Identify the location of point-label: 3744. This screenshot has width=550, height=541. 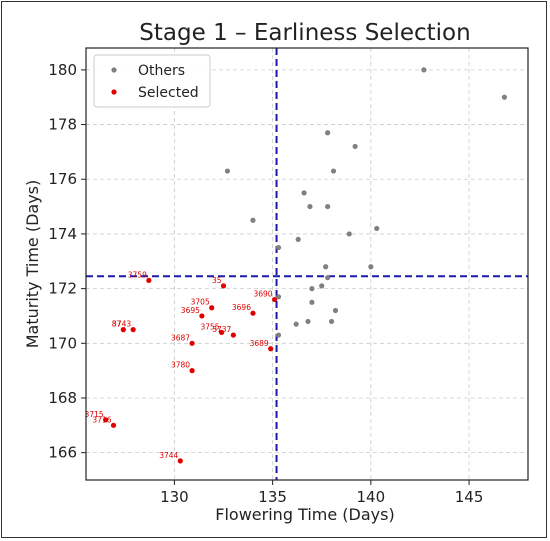
(168, 455).